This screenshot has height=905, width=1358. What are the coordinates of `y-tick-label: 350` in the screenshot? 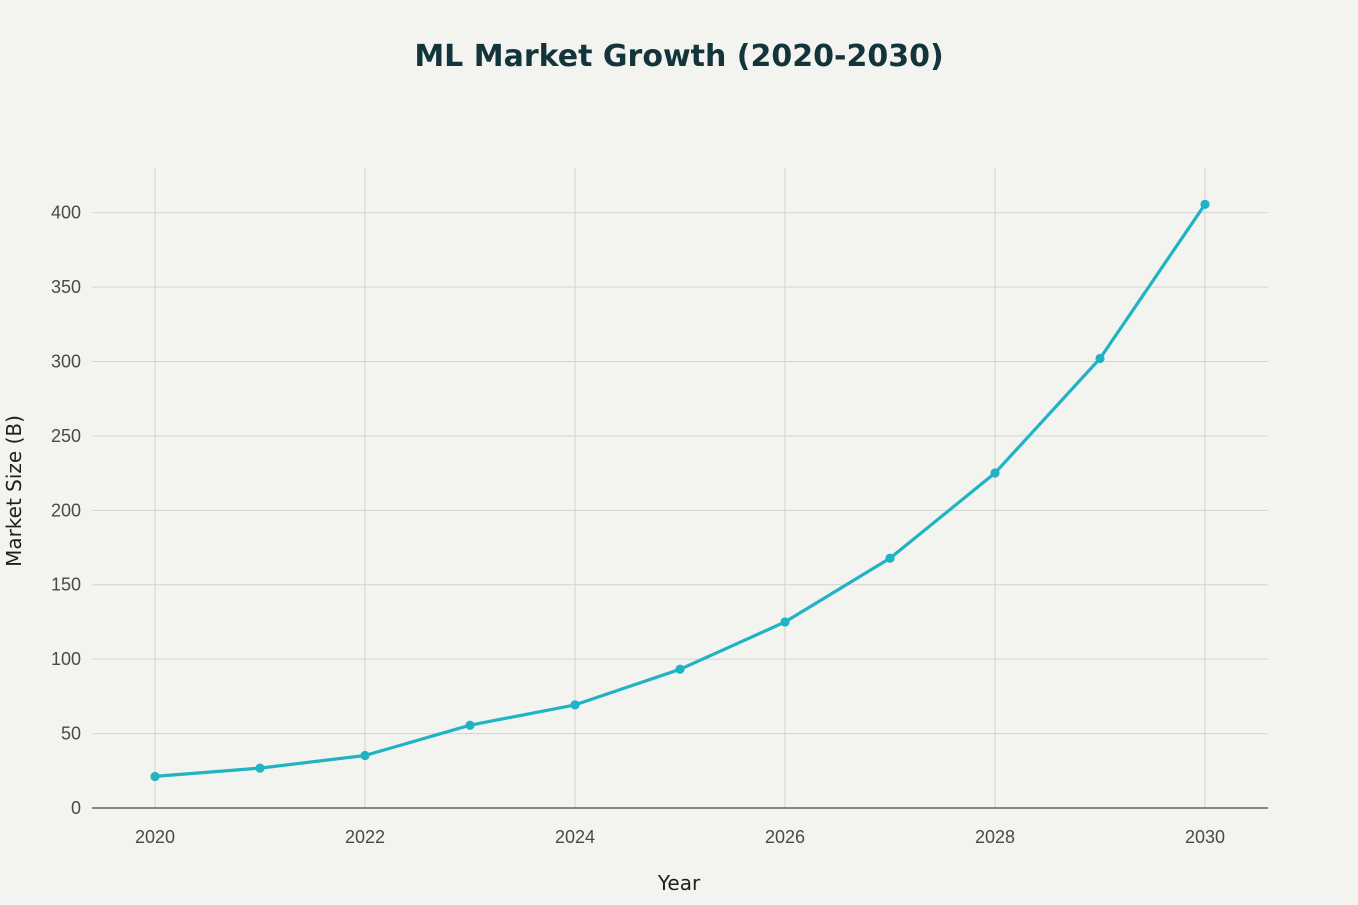 It's located at (66, 287).